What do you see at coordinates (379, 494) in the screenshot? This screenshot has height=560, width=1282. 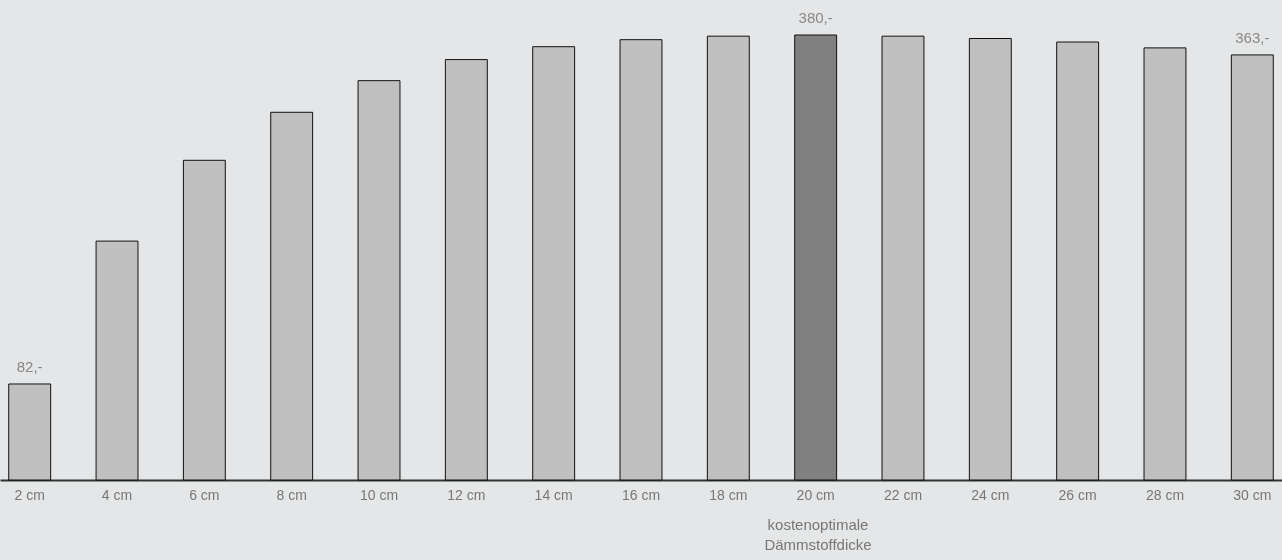 I see `x-tick-label: 10 cm` at bounding box center [379, 494].